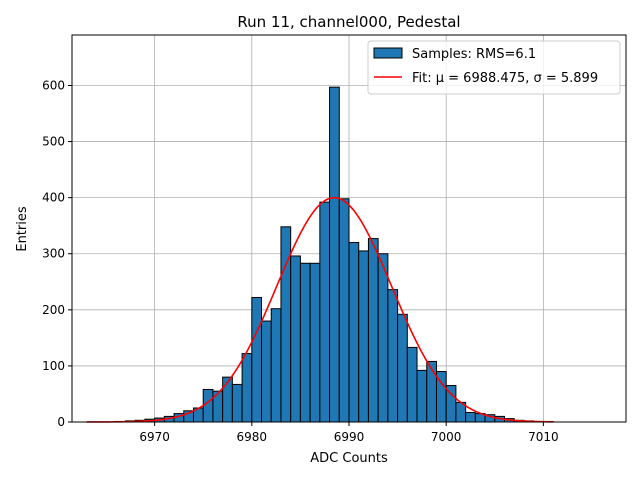 The height and width of the screenshot is (480, 640). What do you see at coordinates (61, 422) in the screenshot?
I see `y-tick-label: 0` at bounding box center [61, 422].